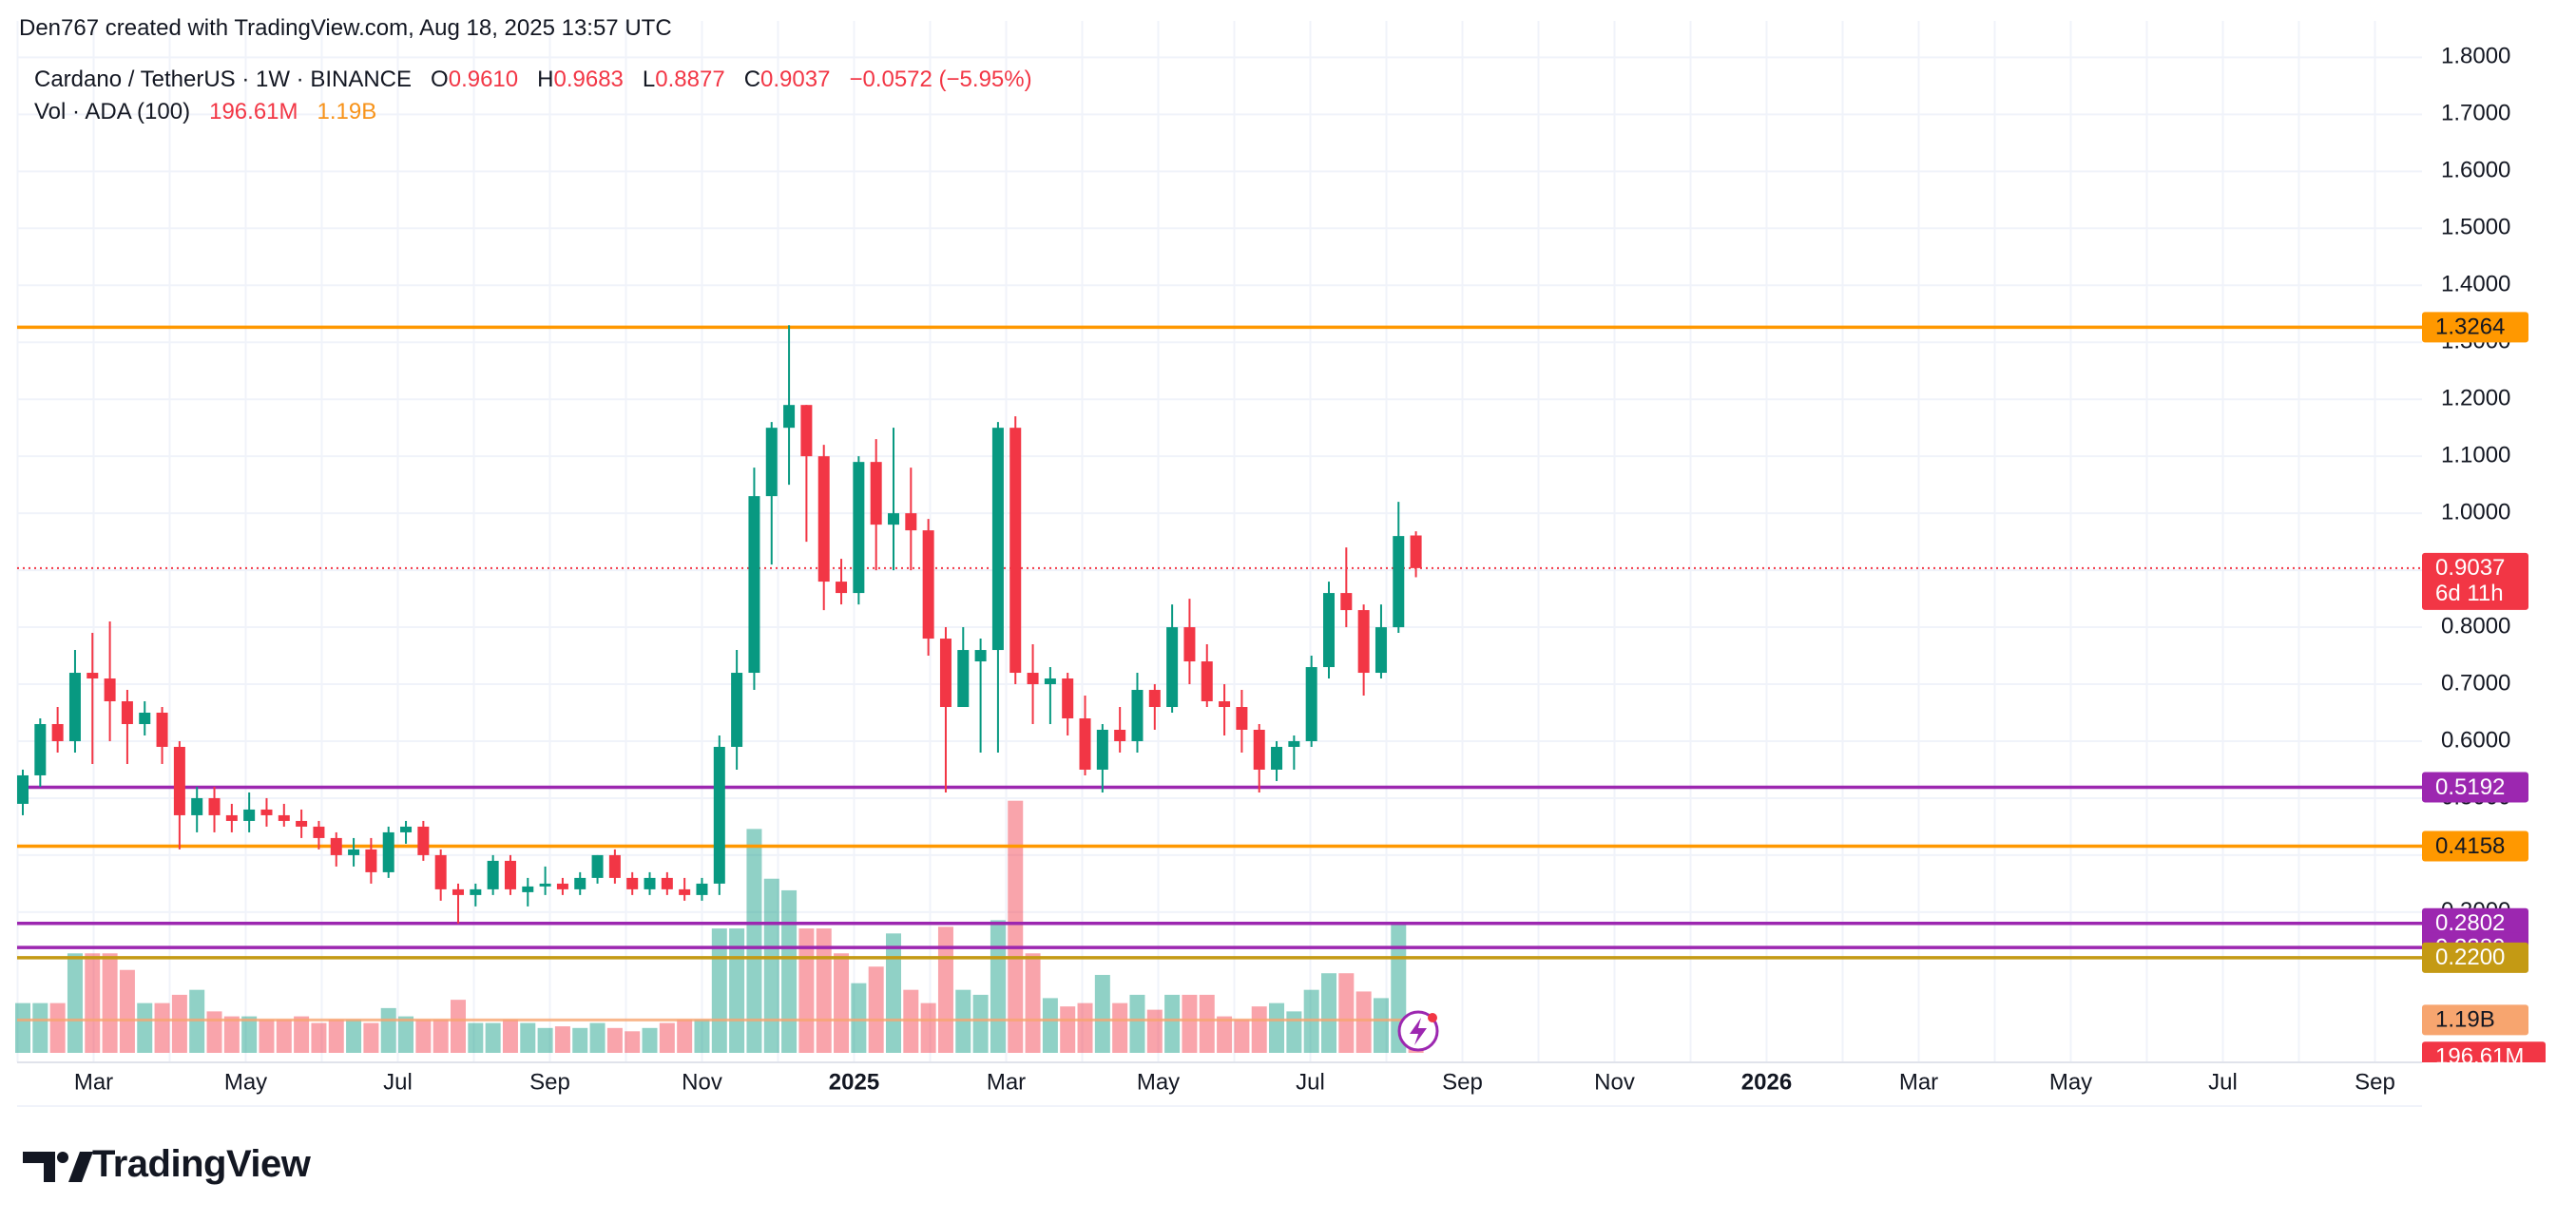 Image resolution: width=2576 pixels, height=1222 pixels. What do you see at coordinates (2499, 531) in the screenshot?
I see `price-axis` at bounding box center [2499, 531].